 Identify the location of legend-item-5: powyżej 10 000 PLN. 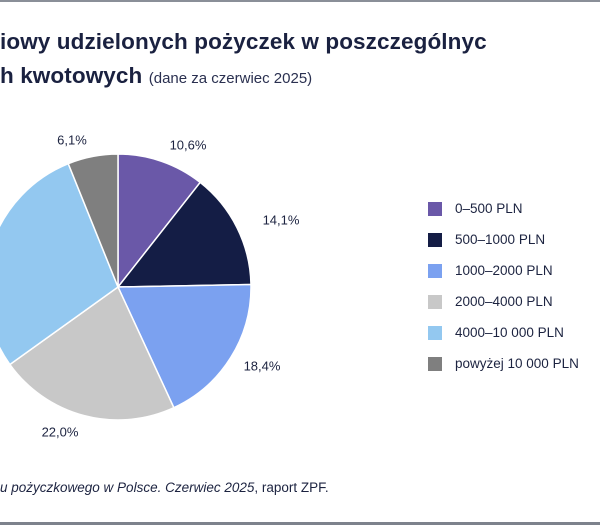
(503, 363).